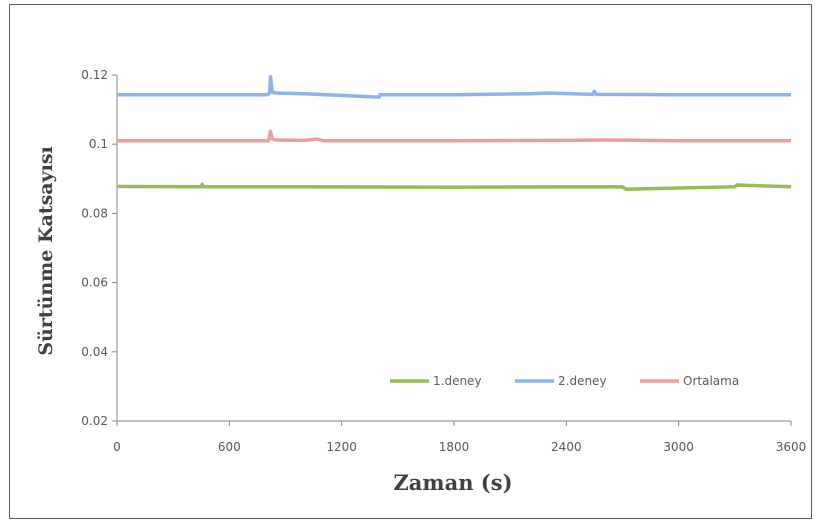  Describe the element at coordinates (791, 447) in the screenshot. I see `x-tick-label: 3600` at that location.